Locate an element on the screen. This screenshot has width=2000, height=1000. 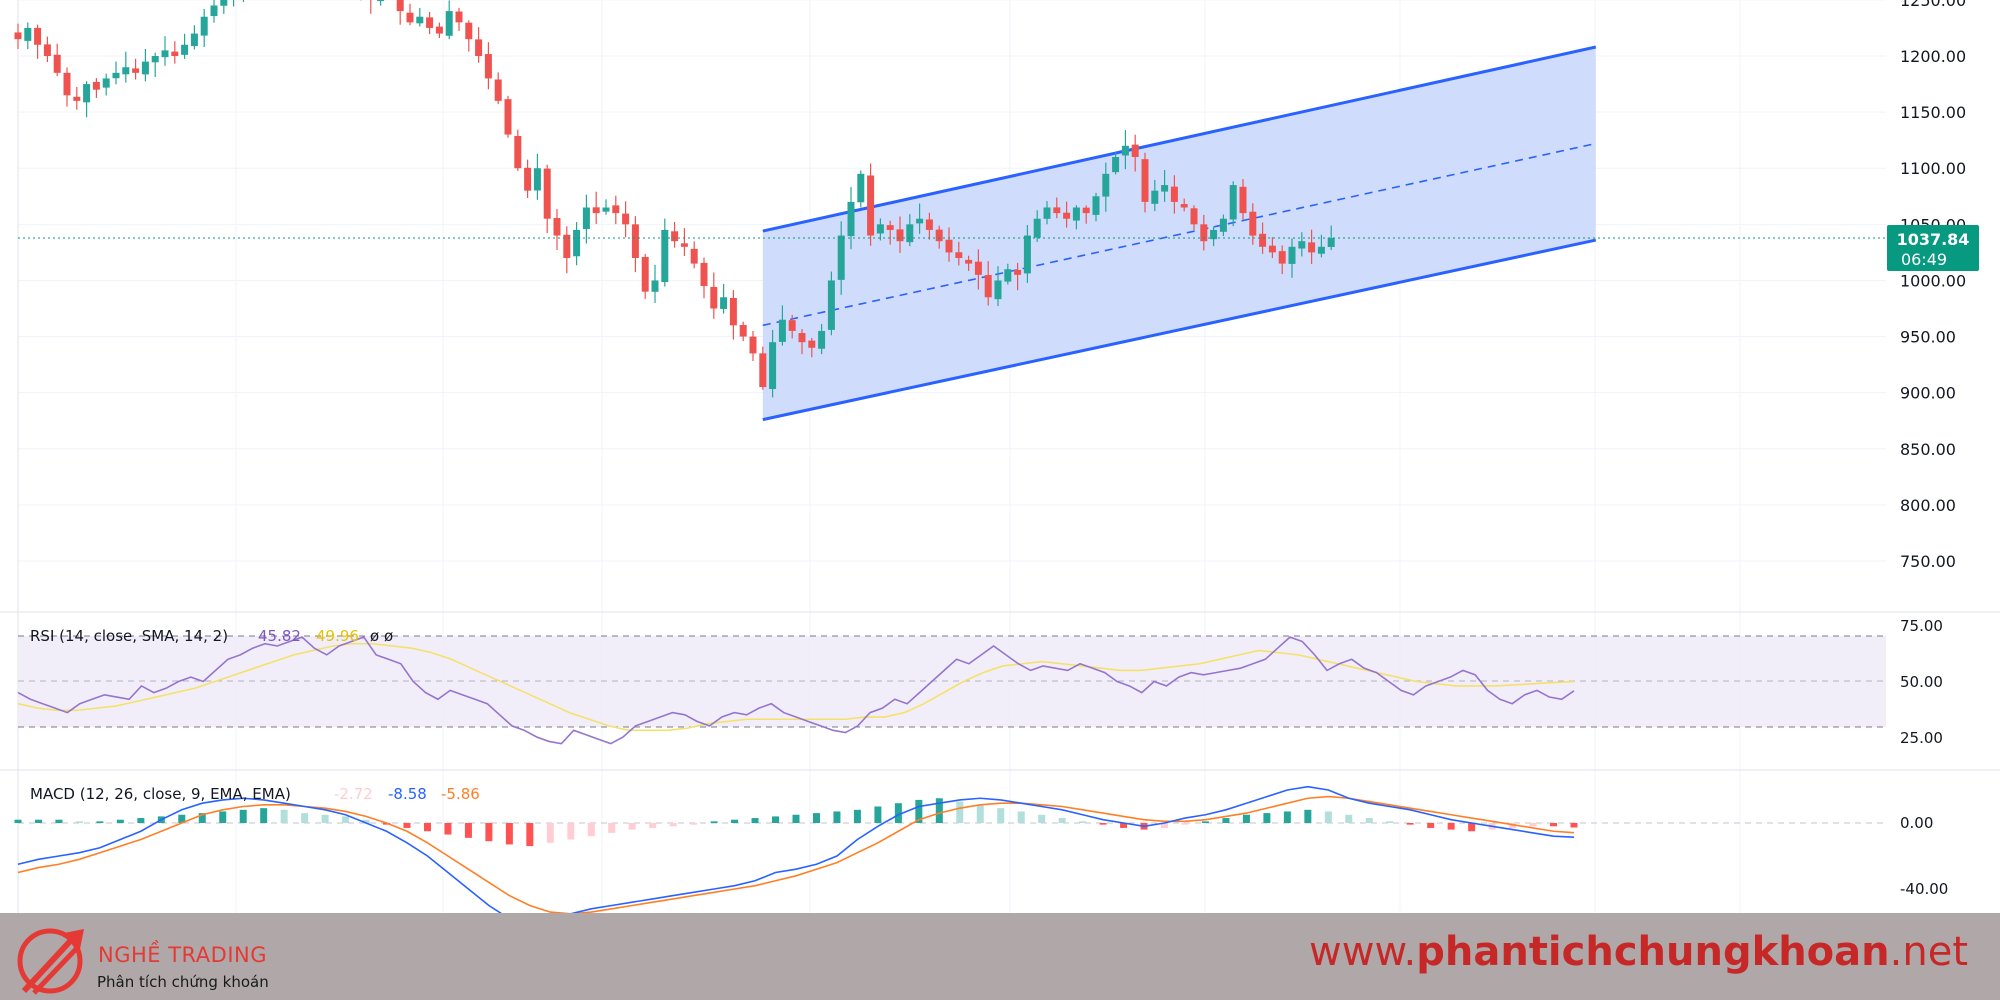
macd-axis: 0.00 -40.00 is located at coordinates (1924, 856).